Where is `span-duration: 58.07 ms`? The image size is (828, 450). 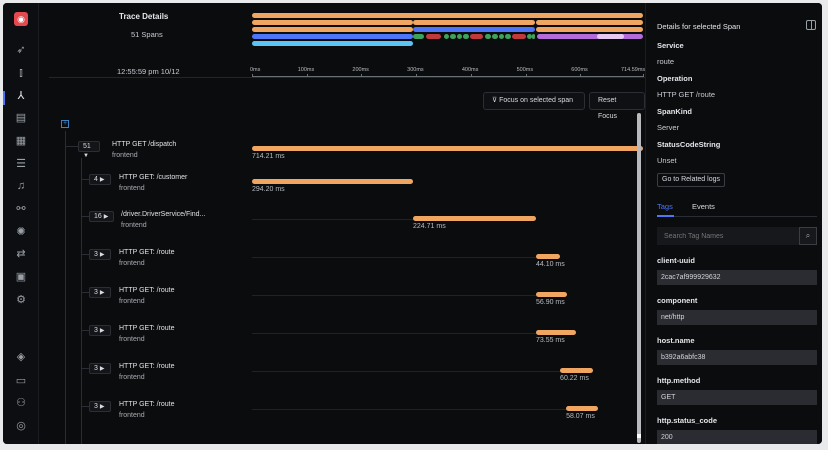
span-duration: 58.07 ms is located at coordinates (580, 416).